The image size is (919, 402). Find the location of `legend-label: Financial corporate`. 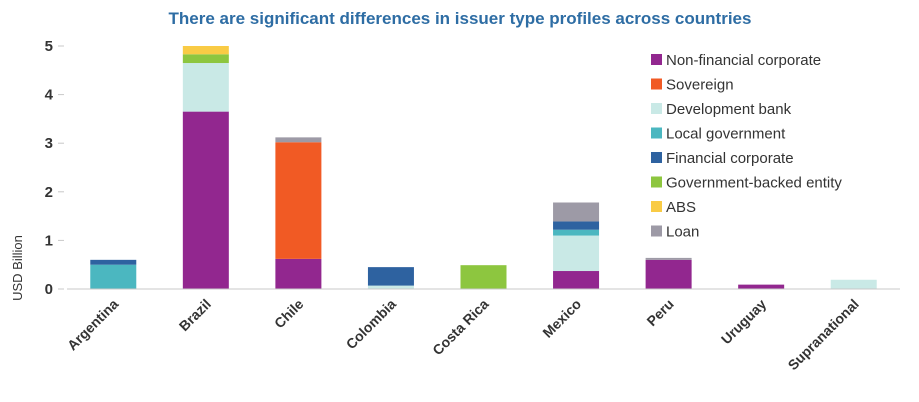

legend-label: Financial corporate is located at coordinates (730, 158).